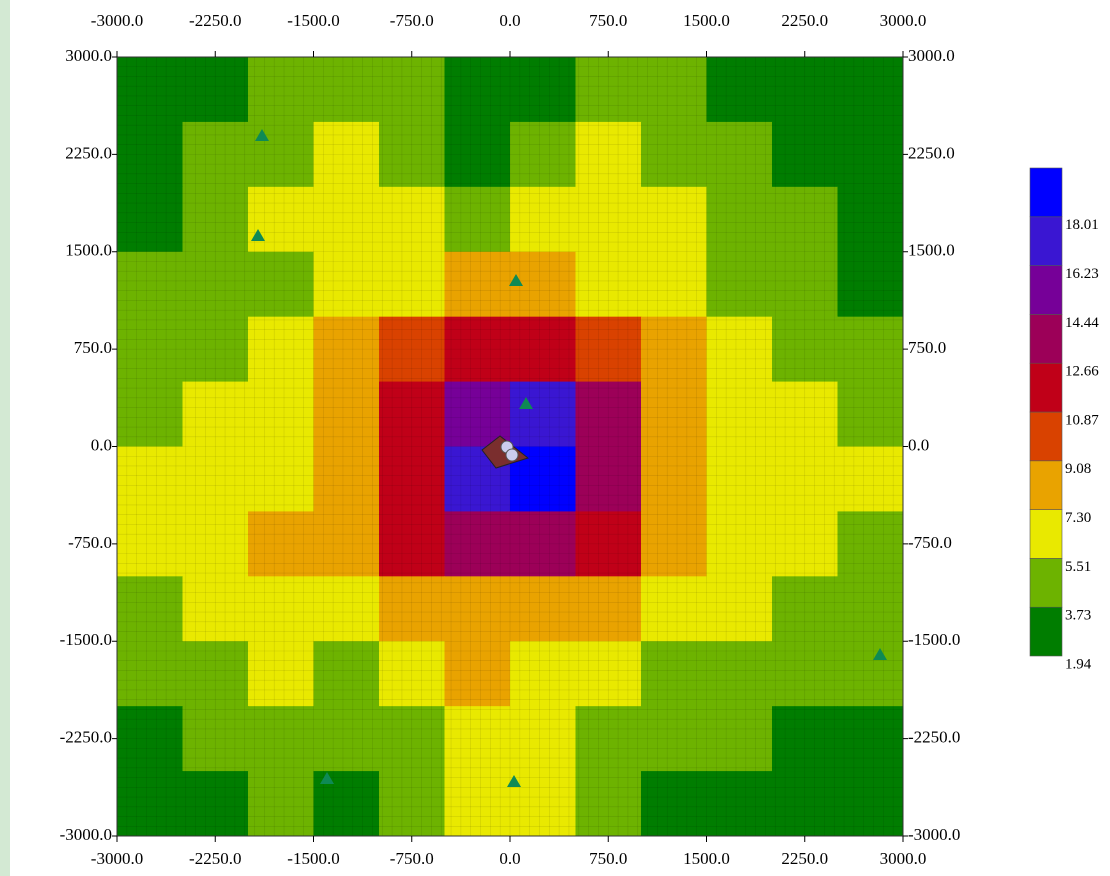  What do you see at coordinates (512, 455) in the screenshot?
I see `source` at bounding box center [512, 455].